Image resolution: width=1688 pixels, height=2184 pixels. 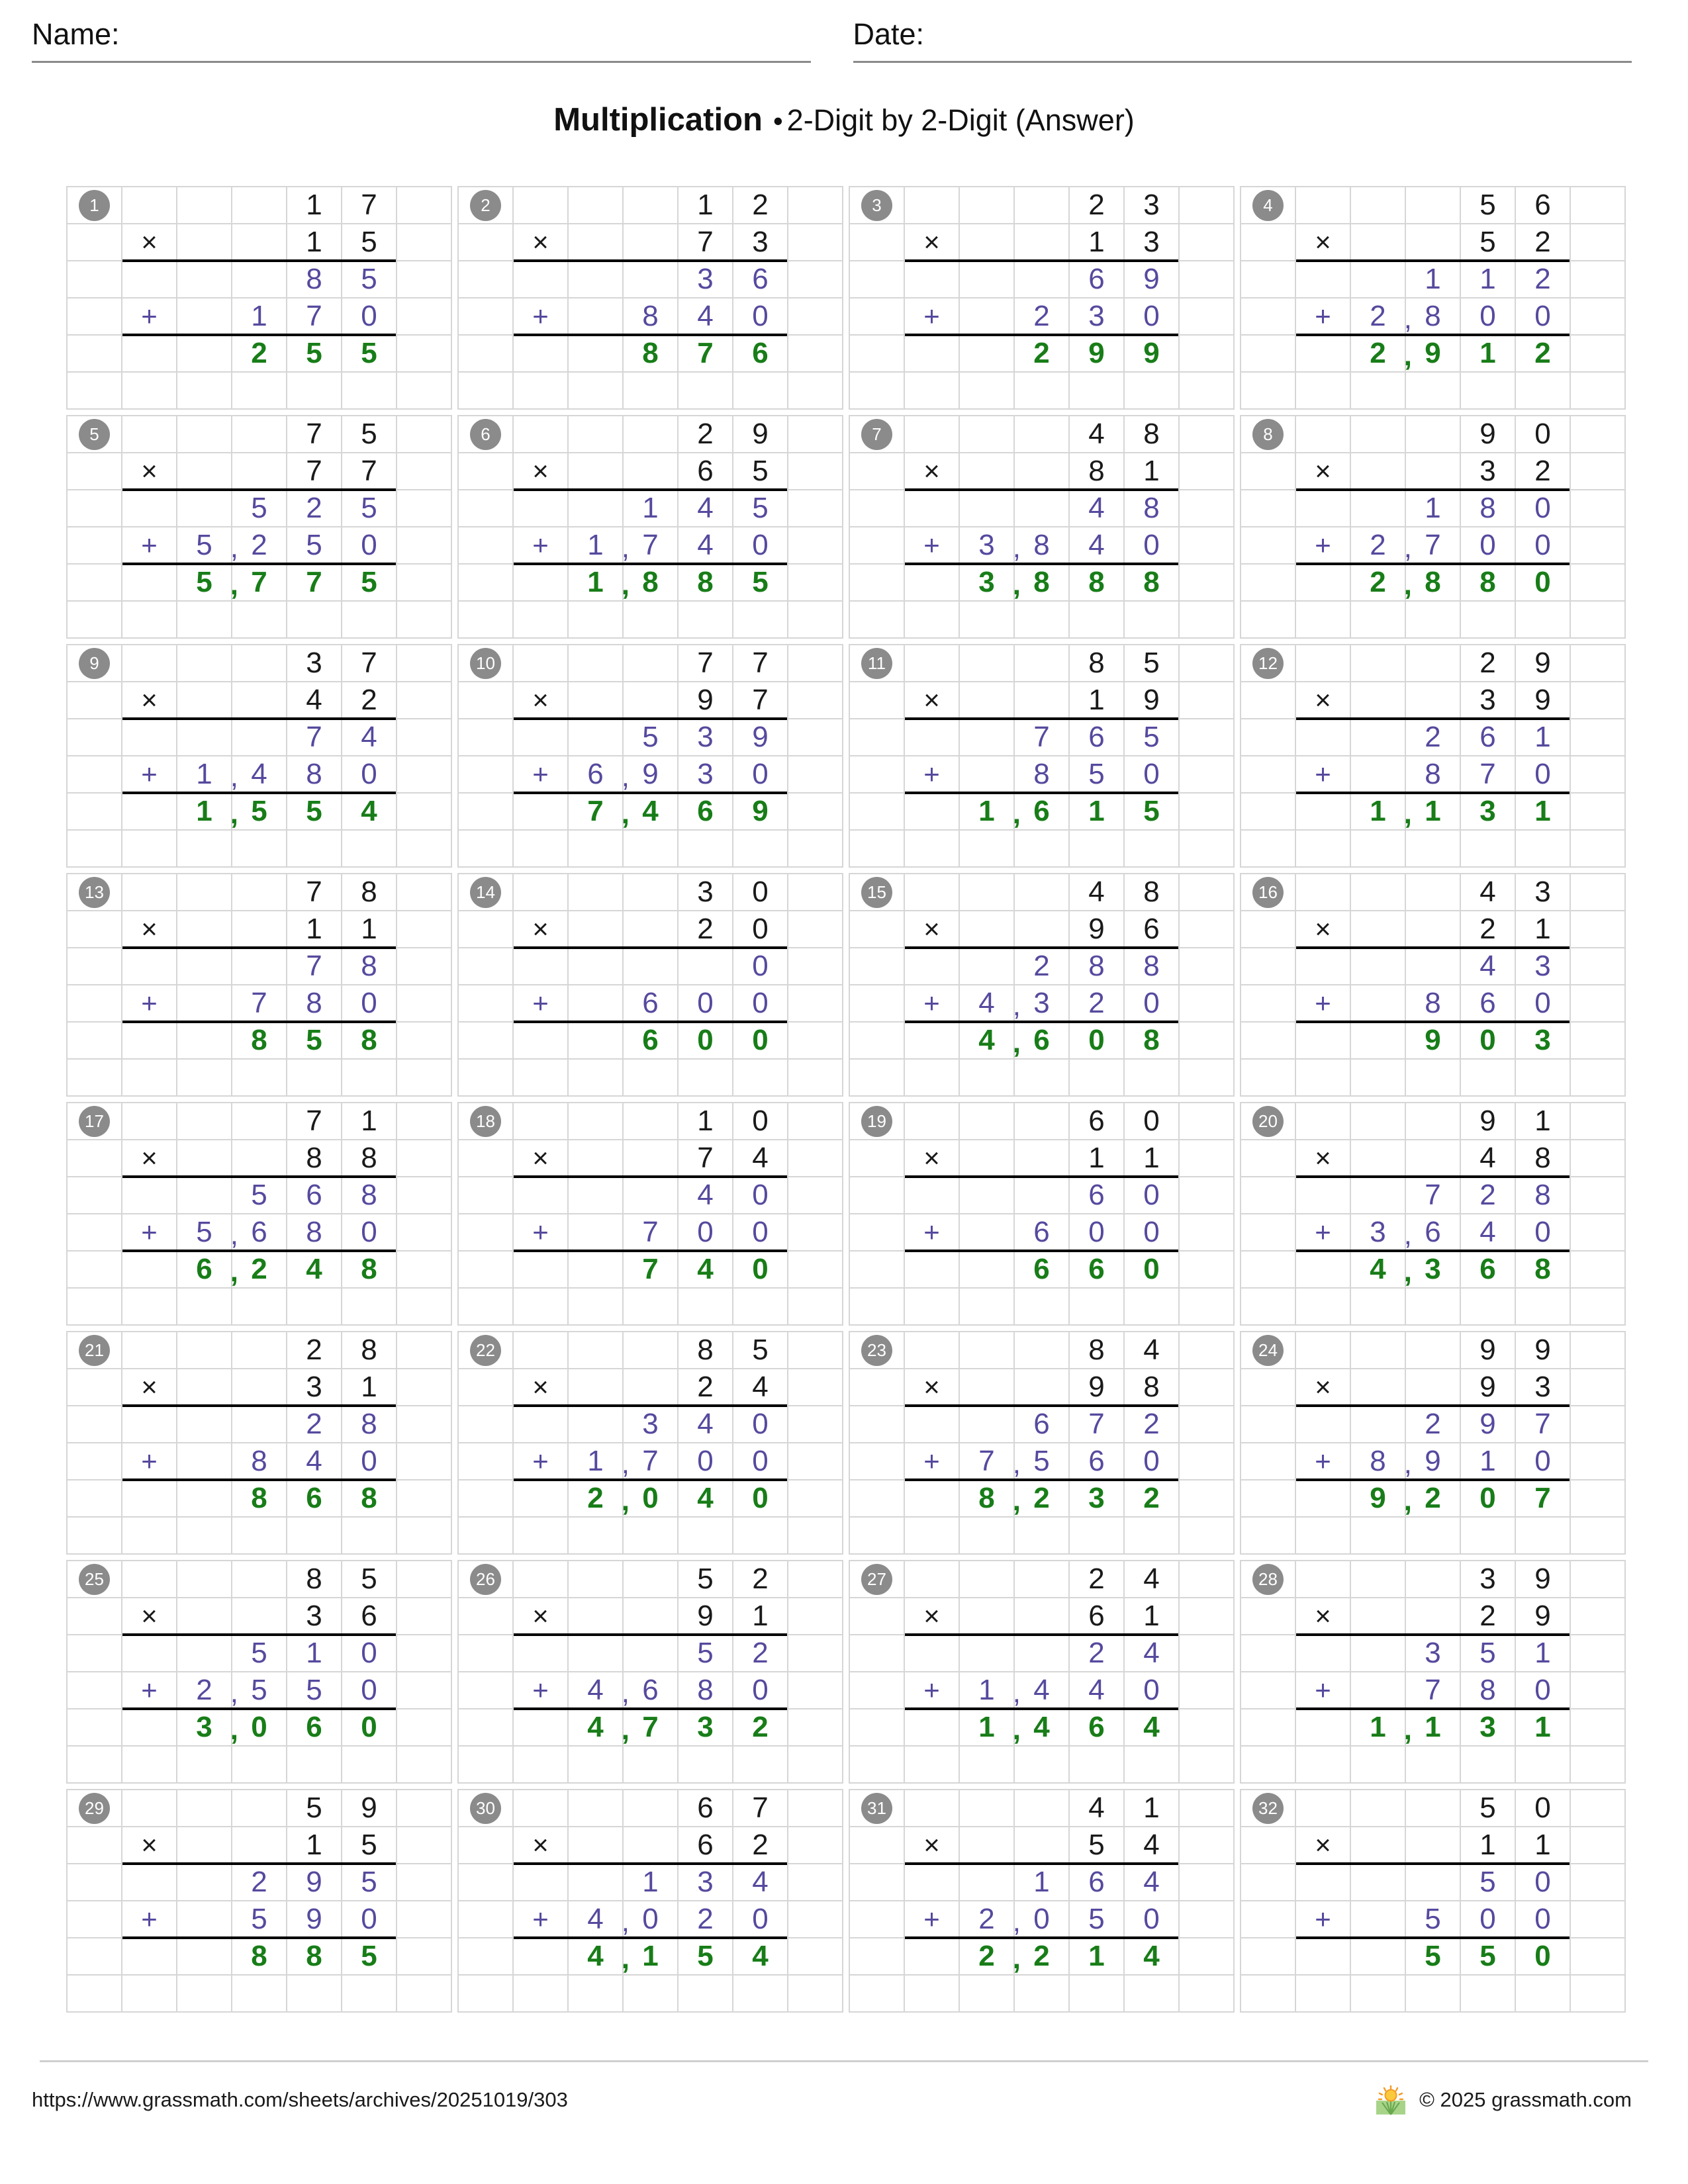 What do you see at coordinates (1433, 545) in the screenshot?
I see `partial-product-2-digit: 7` at bounding box center [1433, 545].